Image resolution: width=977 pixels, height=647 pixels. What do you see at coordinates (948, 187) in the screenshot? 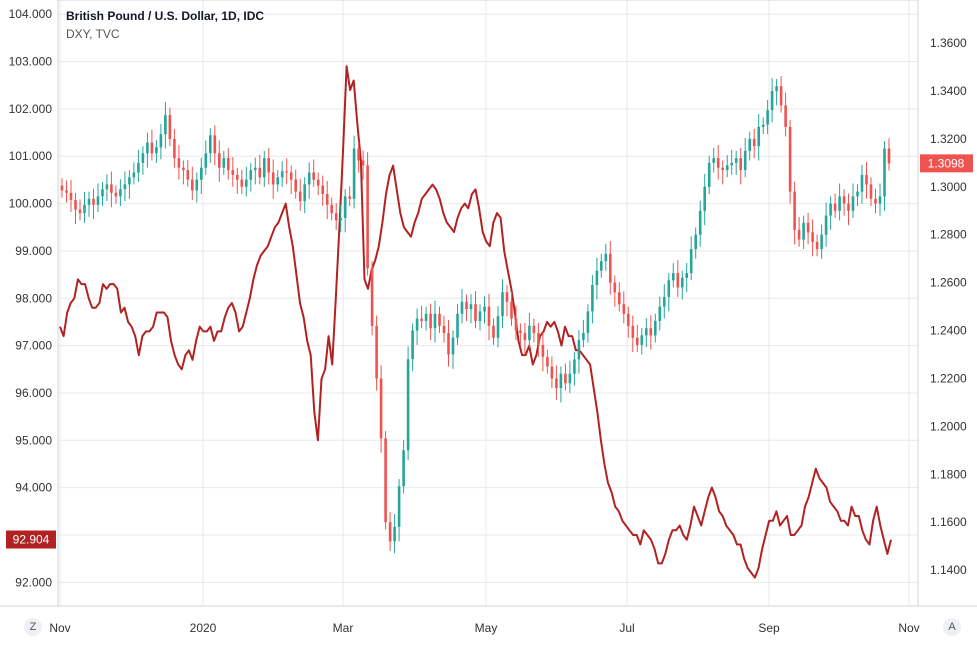
I see `right-tick-label: 1.3000` at bounding box center [948, 187].